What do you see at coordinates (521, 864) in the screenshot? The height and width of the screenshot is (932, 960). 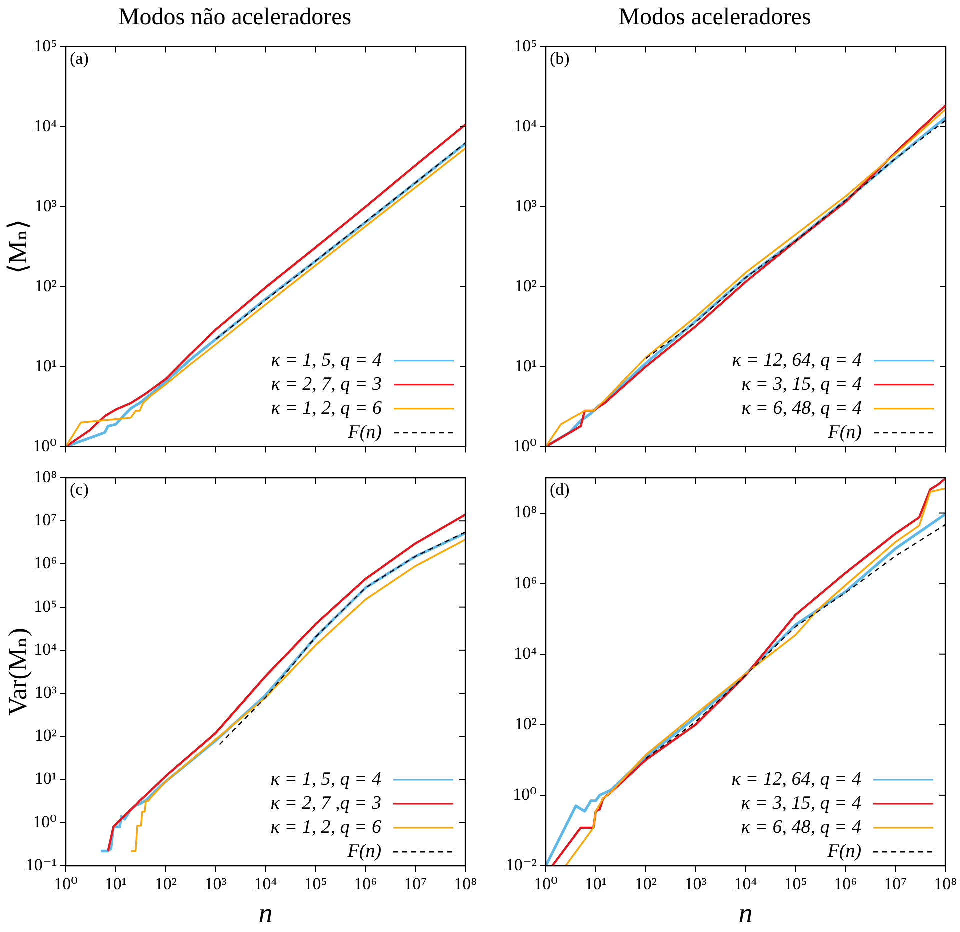 I see `y-tick-label: 10⁻²` at bounding box center [521, 864].